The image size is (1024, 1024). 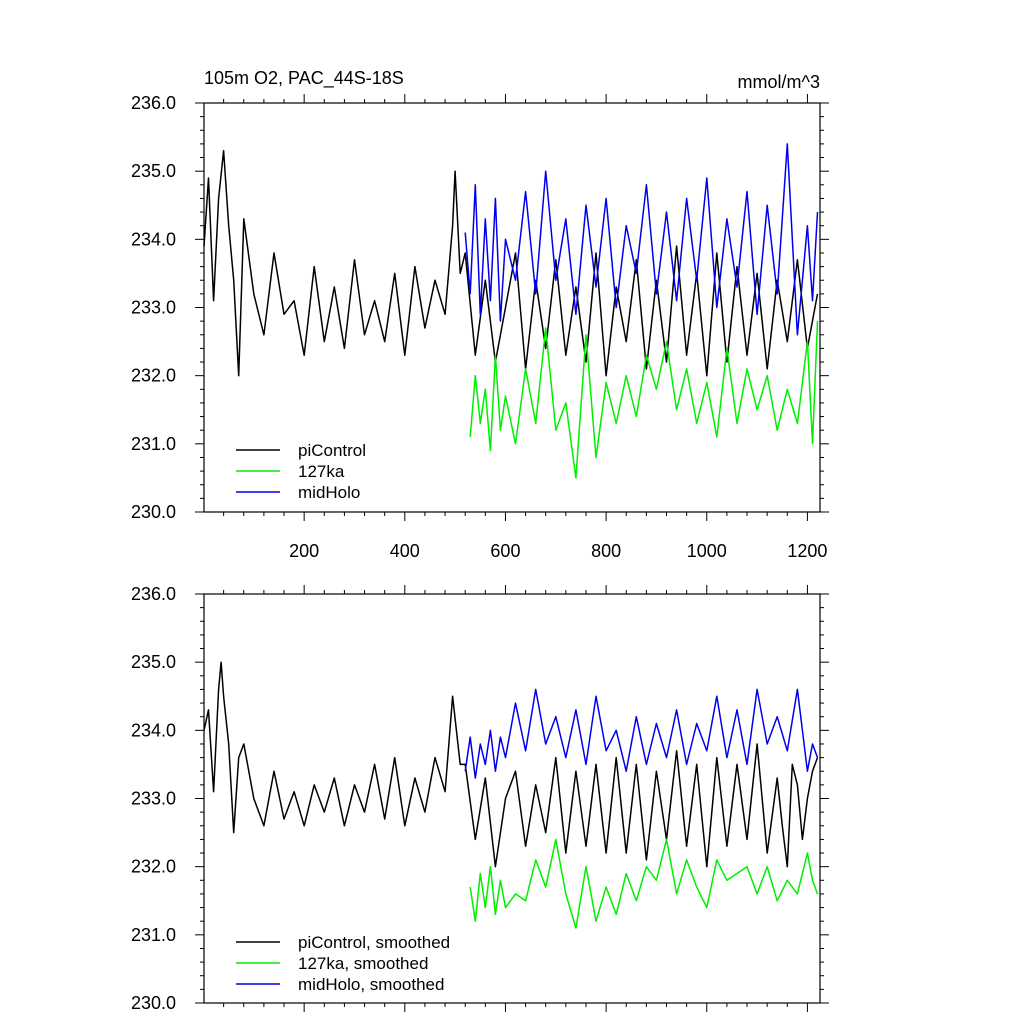 I want to click on top-panel-x-tick-labels: 200 400 600 800 1000 1200, so click(x=558, y=551).